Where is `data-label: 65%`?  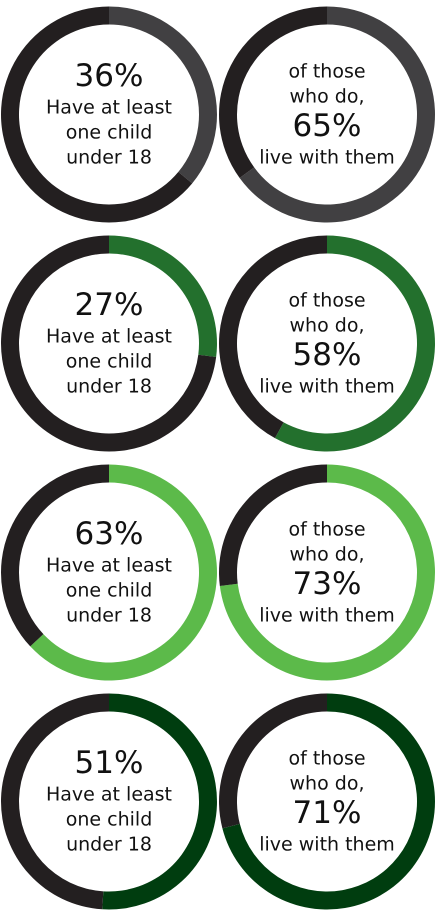 data-label: 65% is located at coordinates (327, 126).